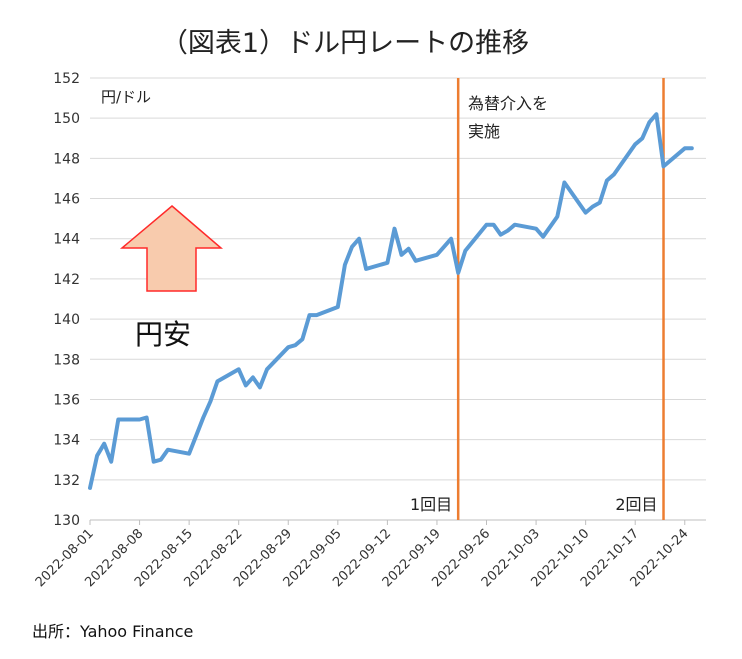  Describe the element at coordinates (126, 97) in the screenshot. I see `y-axis-unit-label: 円/ドル` at that location.